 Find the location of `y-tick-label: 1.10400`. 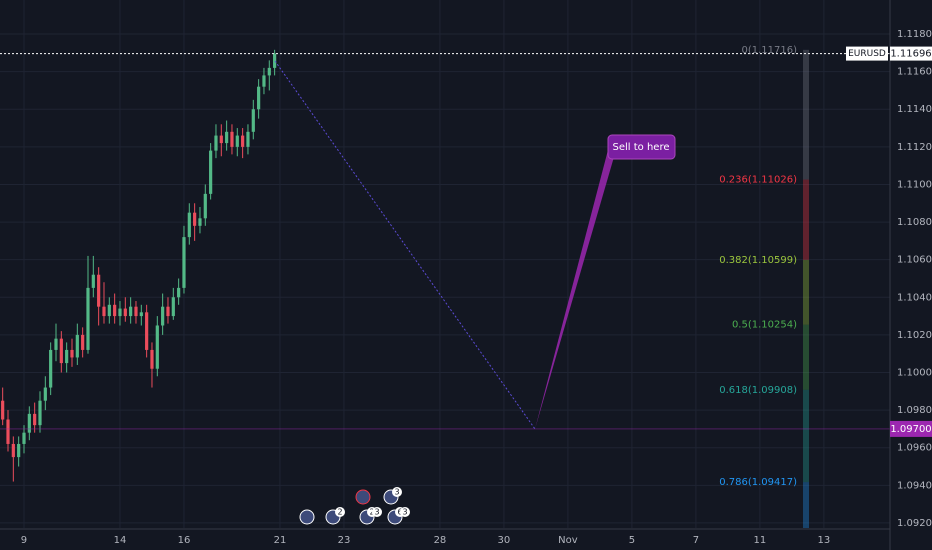

y-tick-label: 1.10400 is located at coordinates (914, 297).